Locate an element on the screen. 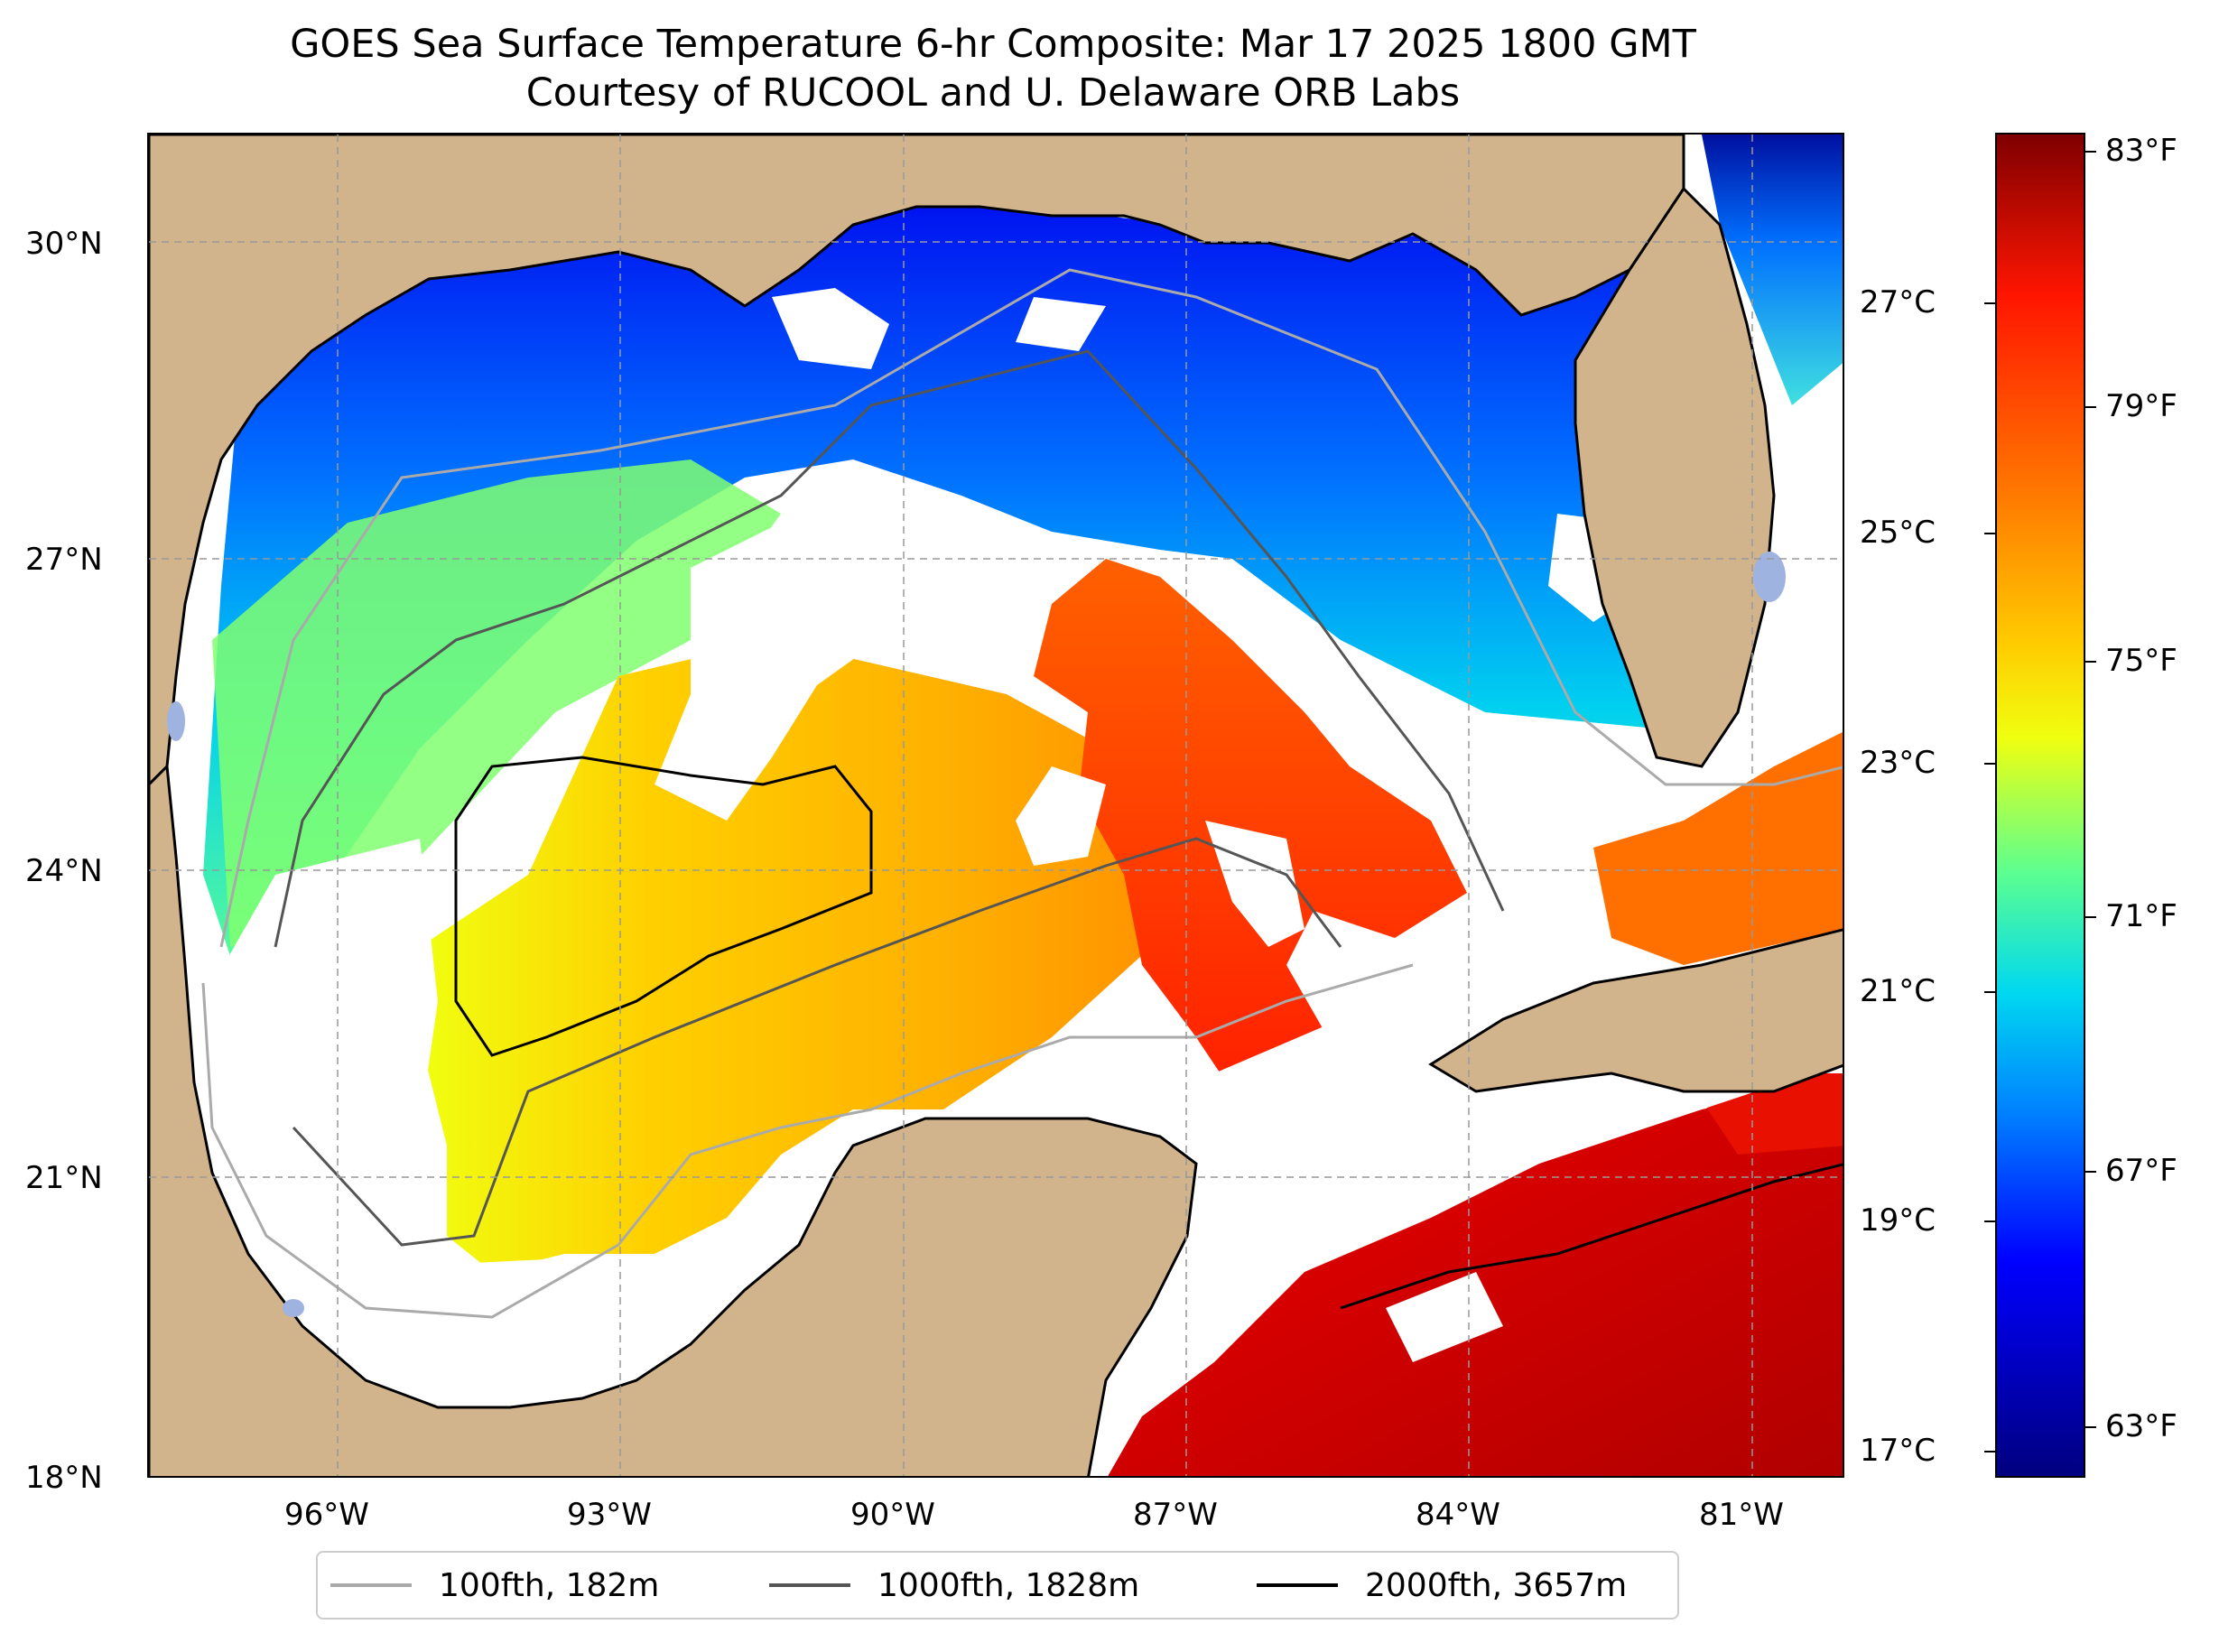  cb-label-71f: 71°F is located at coordinates (2141, 916).